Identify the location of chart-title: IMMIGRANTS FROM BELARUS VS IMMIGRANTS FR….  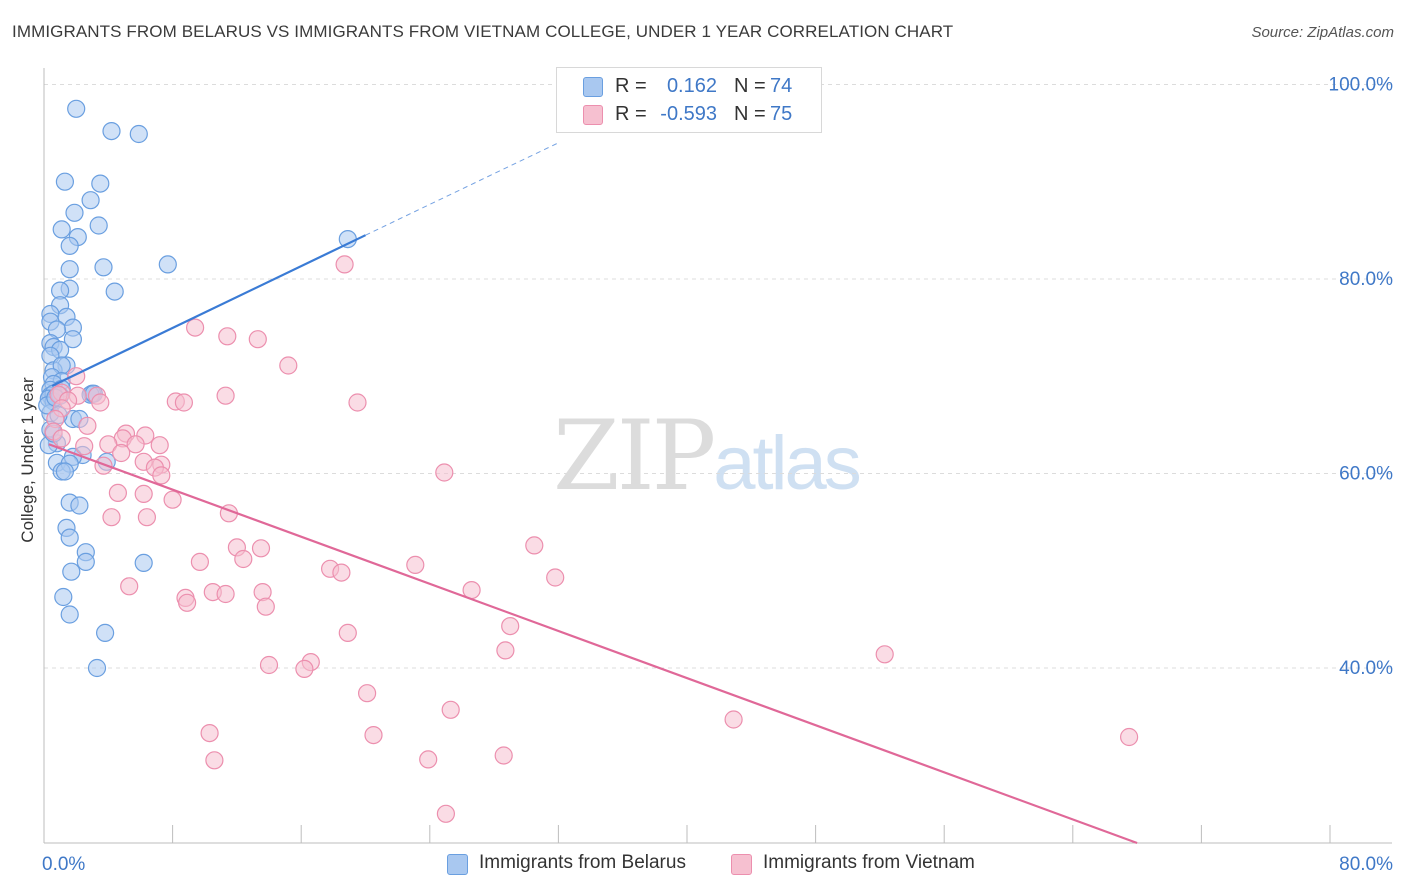
(483, 31).